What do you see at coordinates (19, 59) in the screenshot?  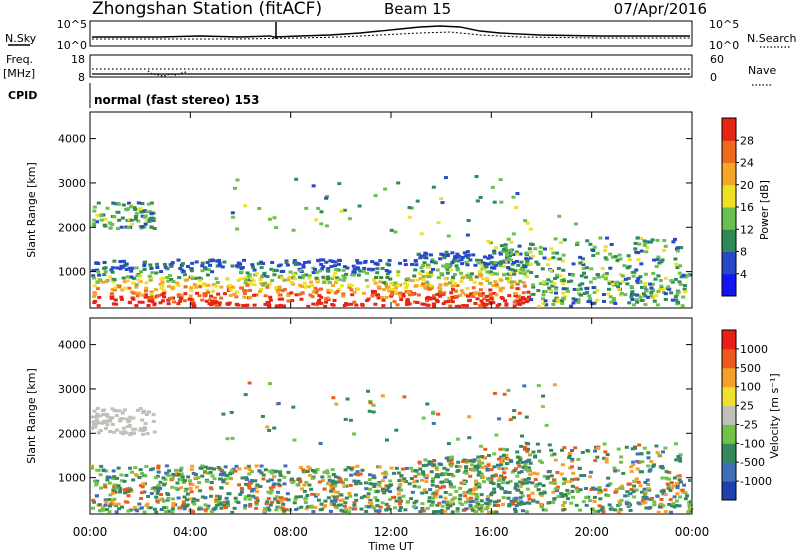 I see `freq-label-line1: Freq.` at bounding box center [19, 59].